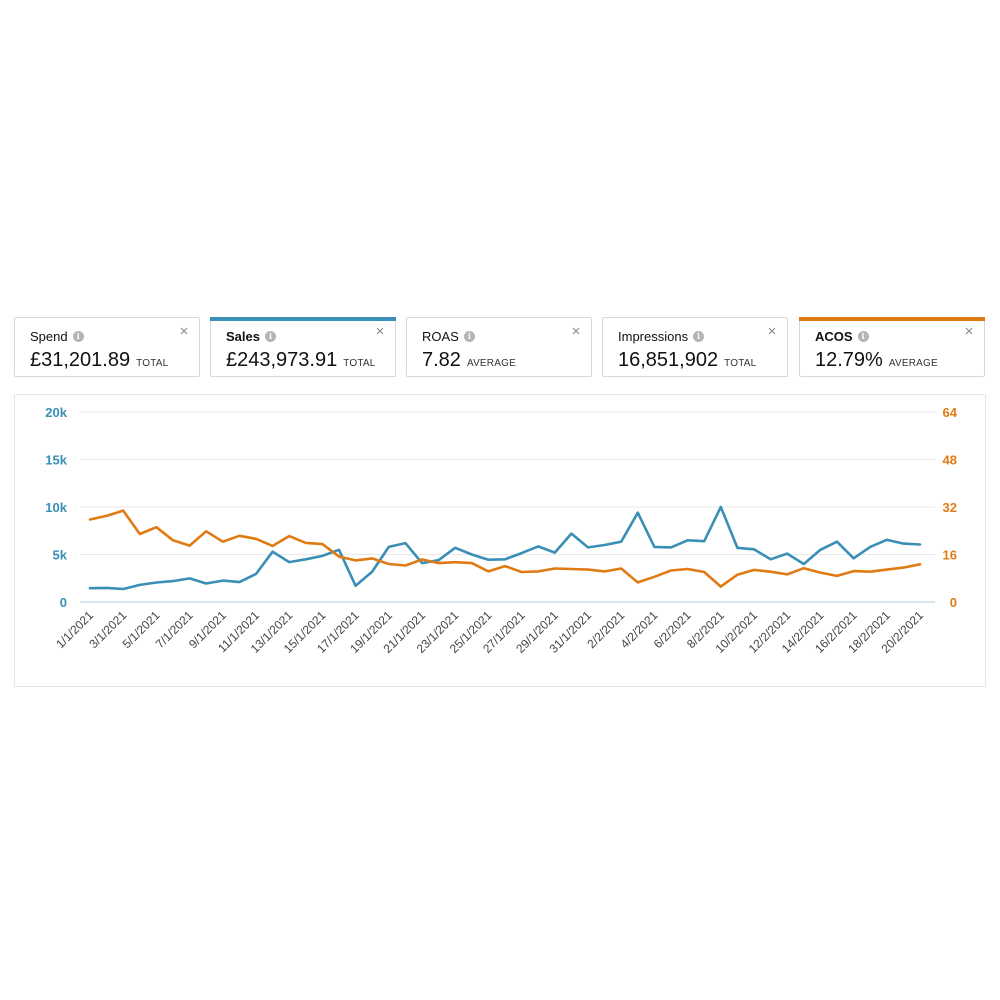  What do you see at coordinates (440, 336) in the screenshot?
I see `metric-label: ROAS` at bounding box center [440, 336].